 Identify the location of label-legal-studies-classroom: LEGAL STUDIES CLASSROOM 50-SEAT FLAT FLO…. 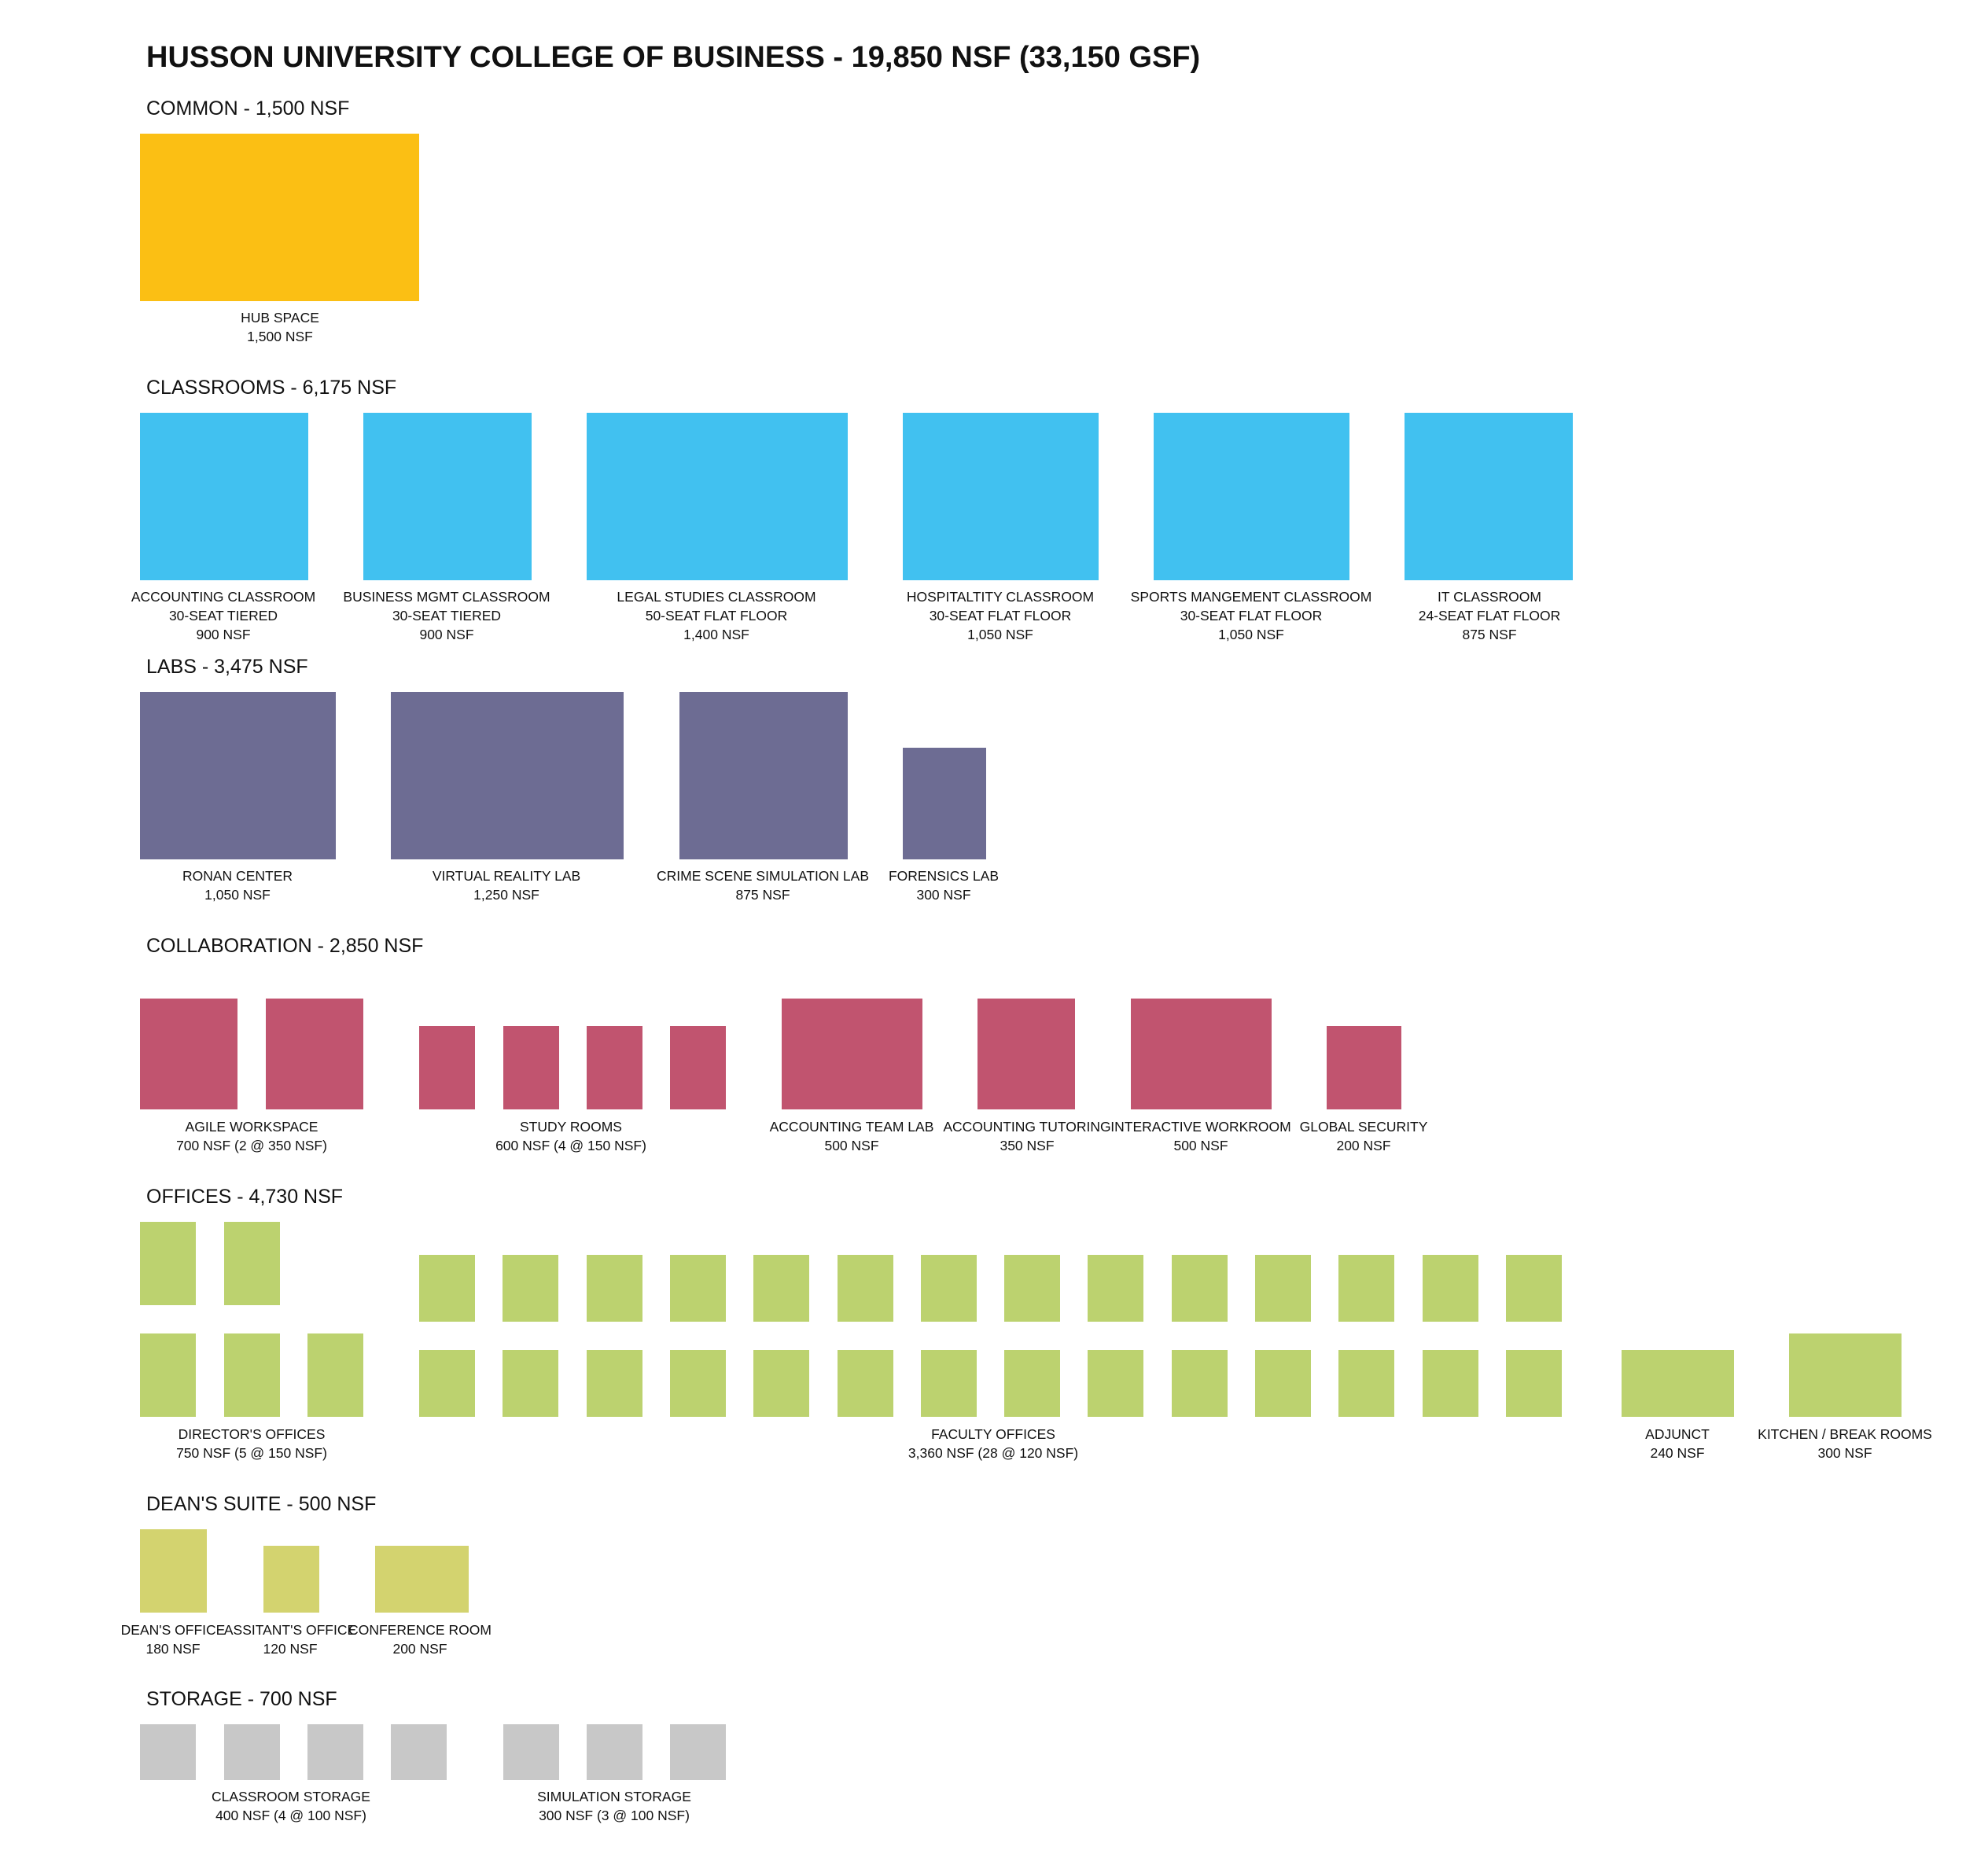
(716, 615).